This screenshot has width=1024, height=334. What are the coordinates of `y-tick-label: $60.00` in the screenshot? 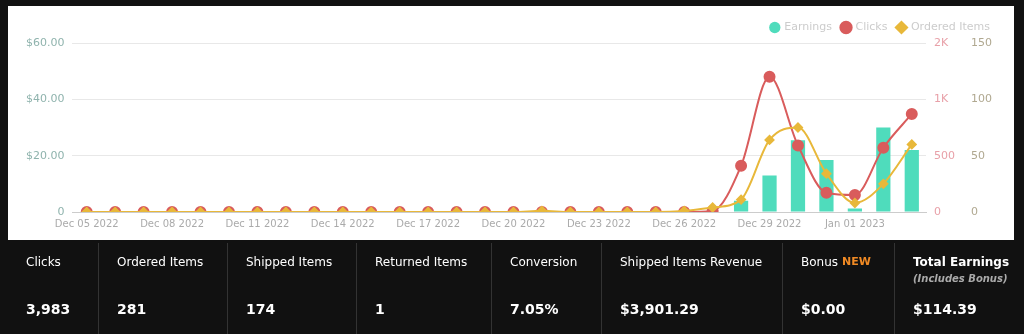 It's located at (45, 42).